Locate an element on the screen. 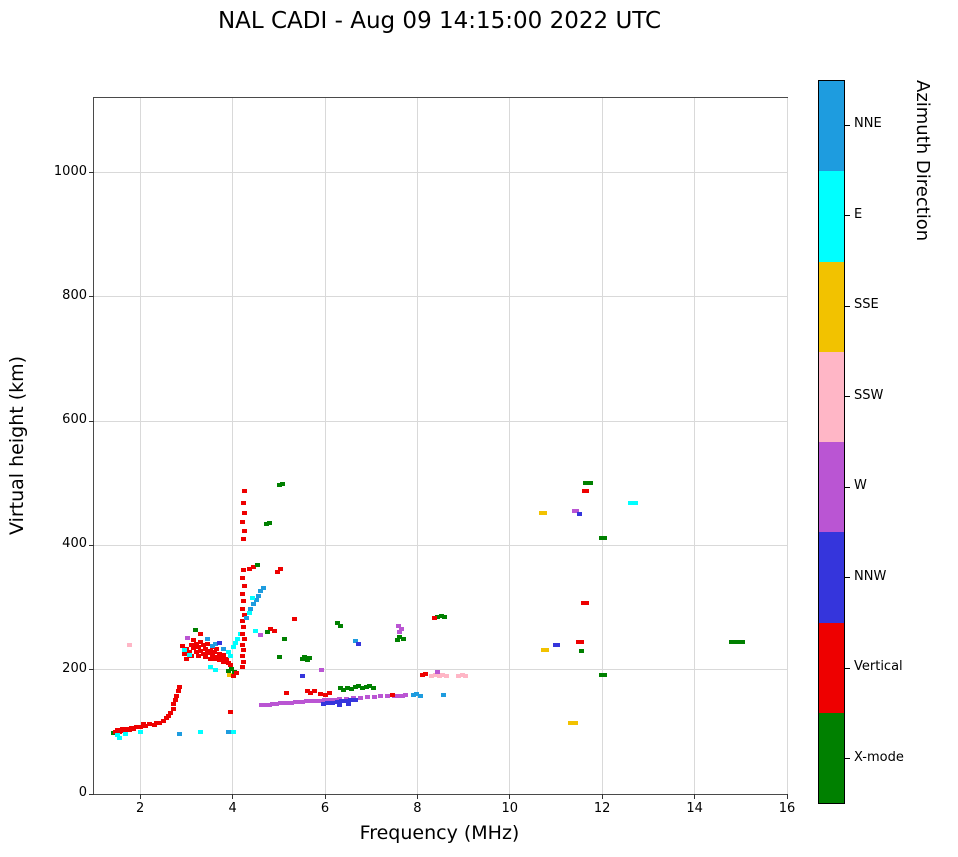  y-tick-label-200: 200 is located at coordinates (74, 668).